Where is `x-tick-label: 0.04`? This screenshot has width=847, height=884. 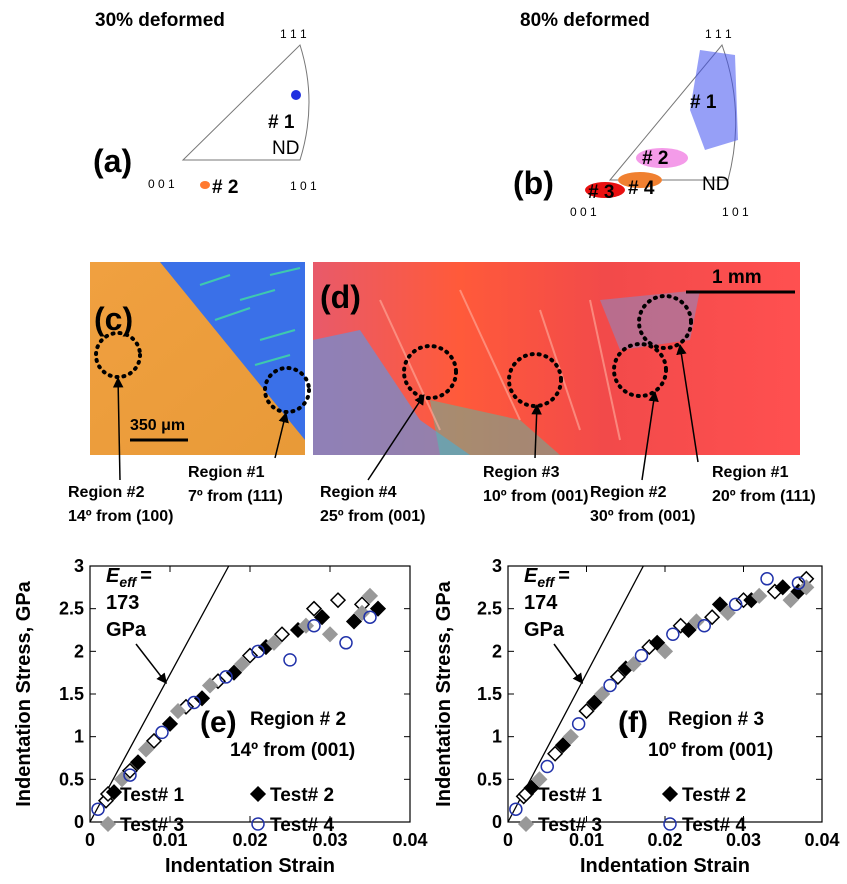 x-tick-label: 0.04 is located at coordinates (409, 840).